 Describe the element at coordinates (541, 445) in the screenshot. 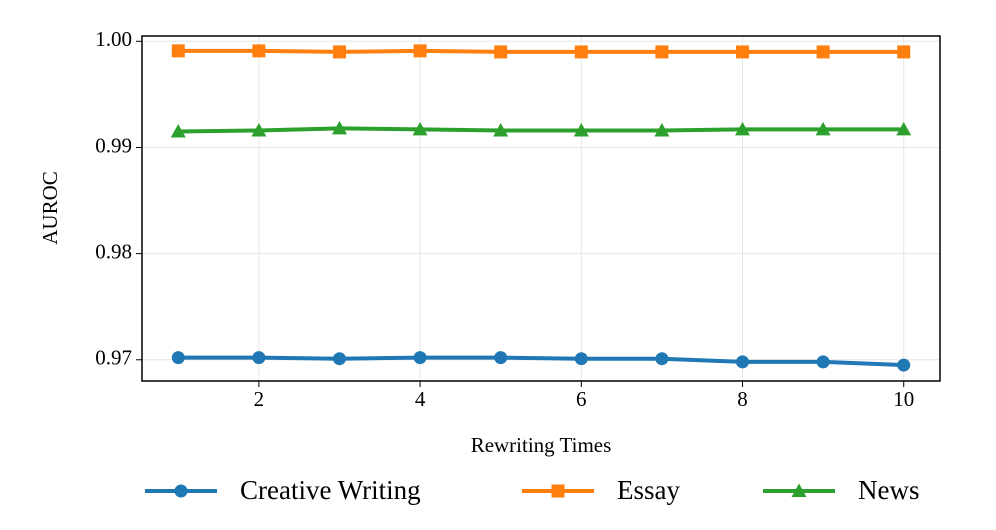

I see `x-axis-label: Rewriting Times` at that location.